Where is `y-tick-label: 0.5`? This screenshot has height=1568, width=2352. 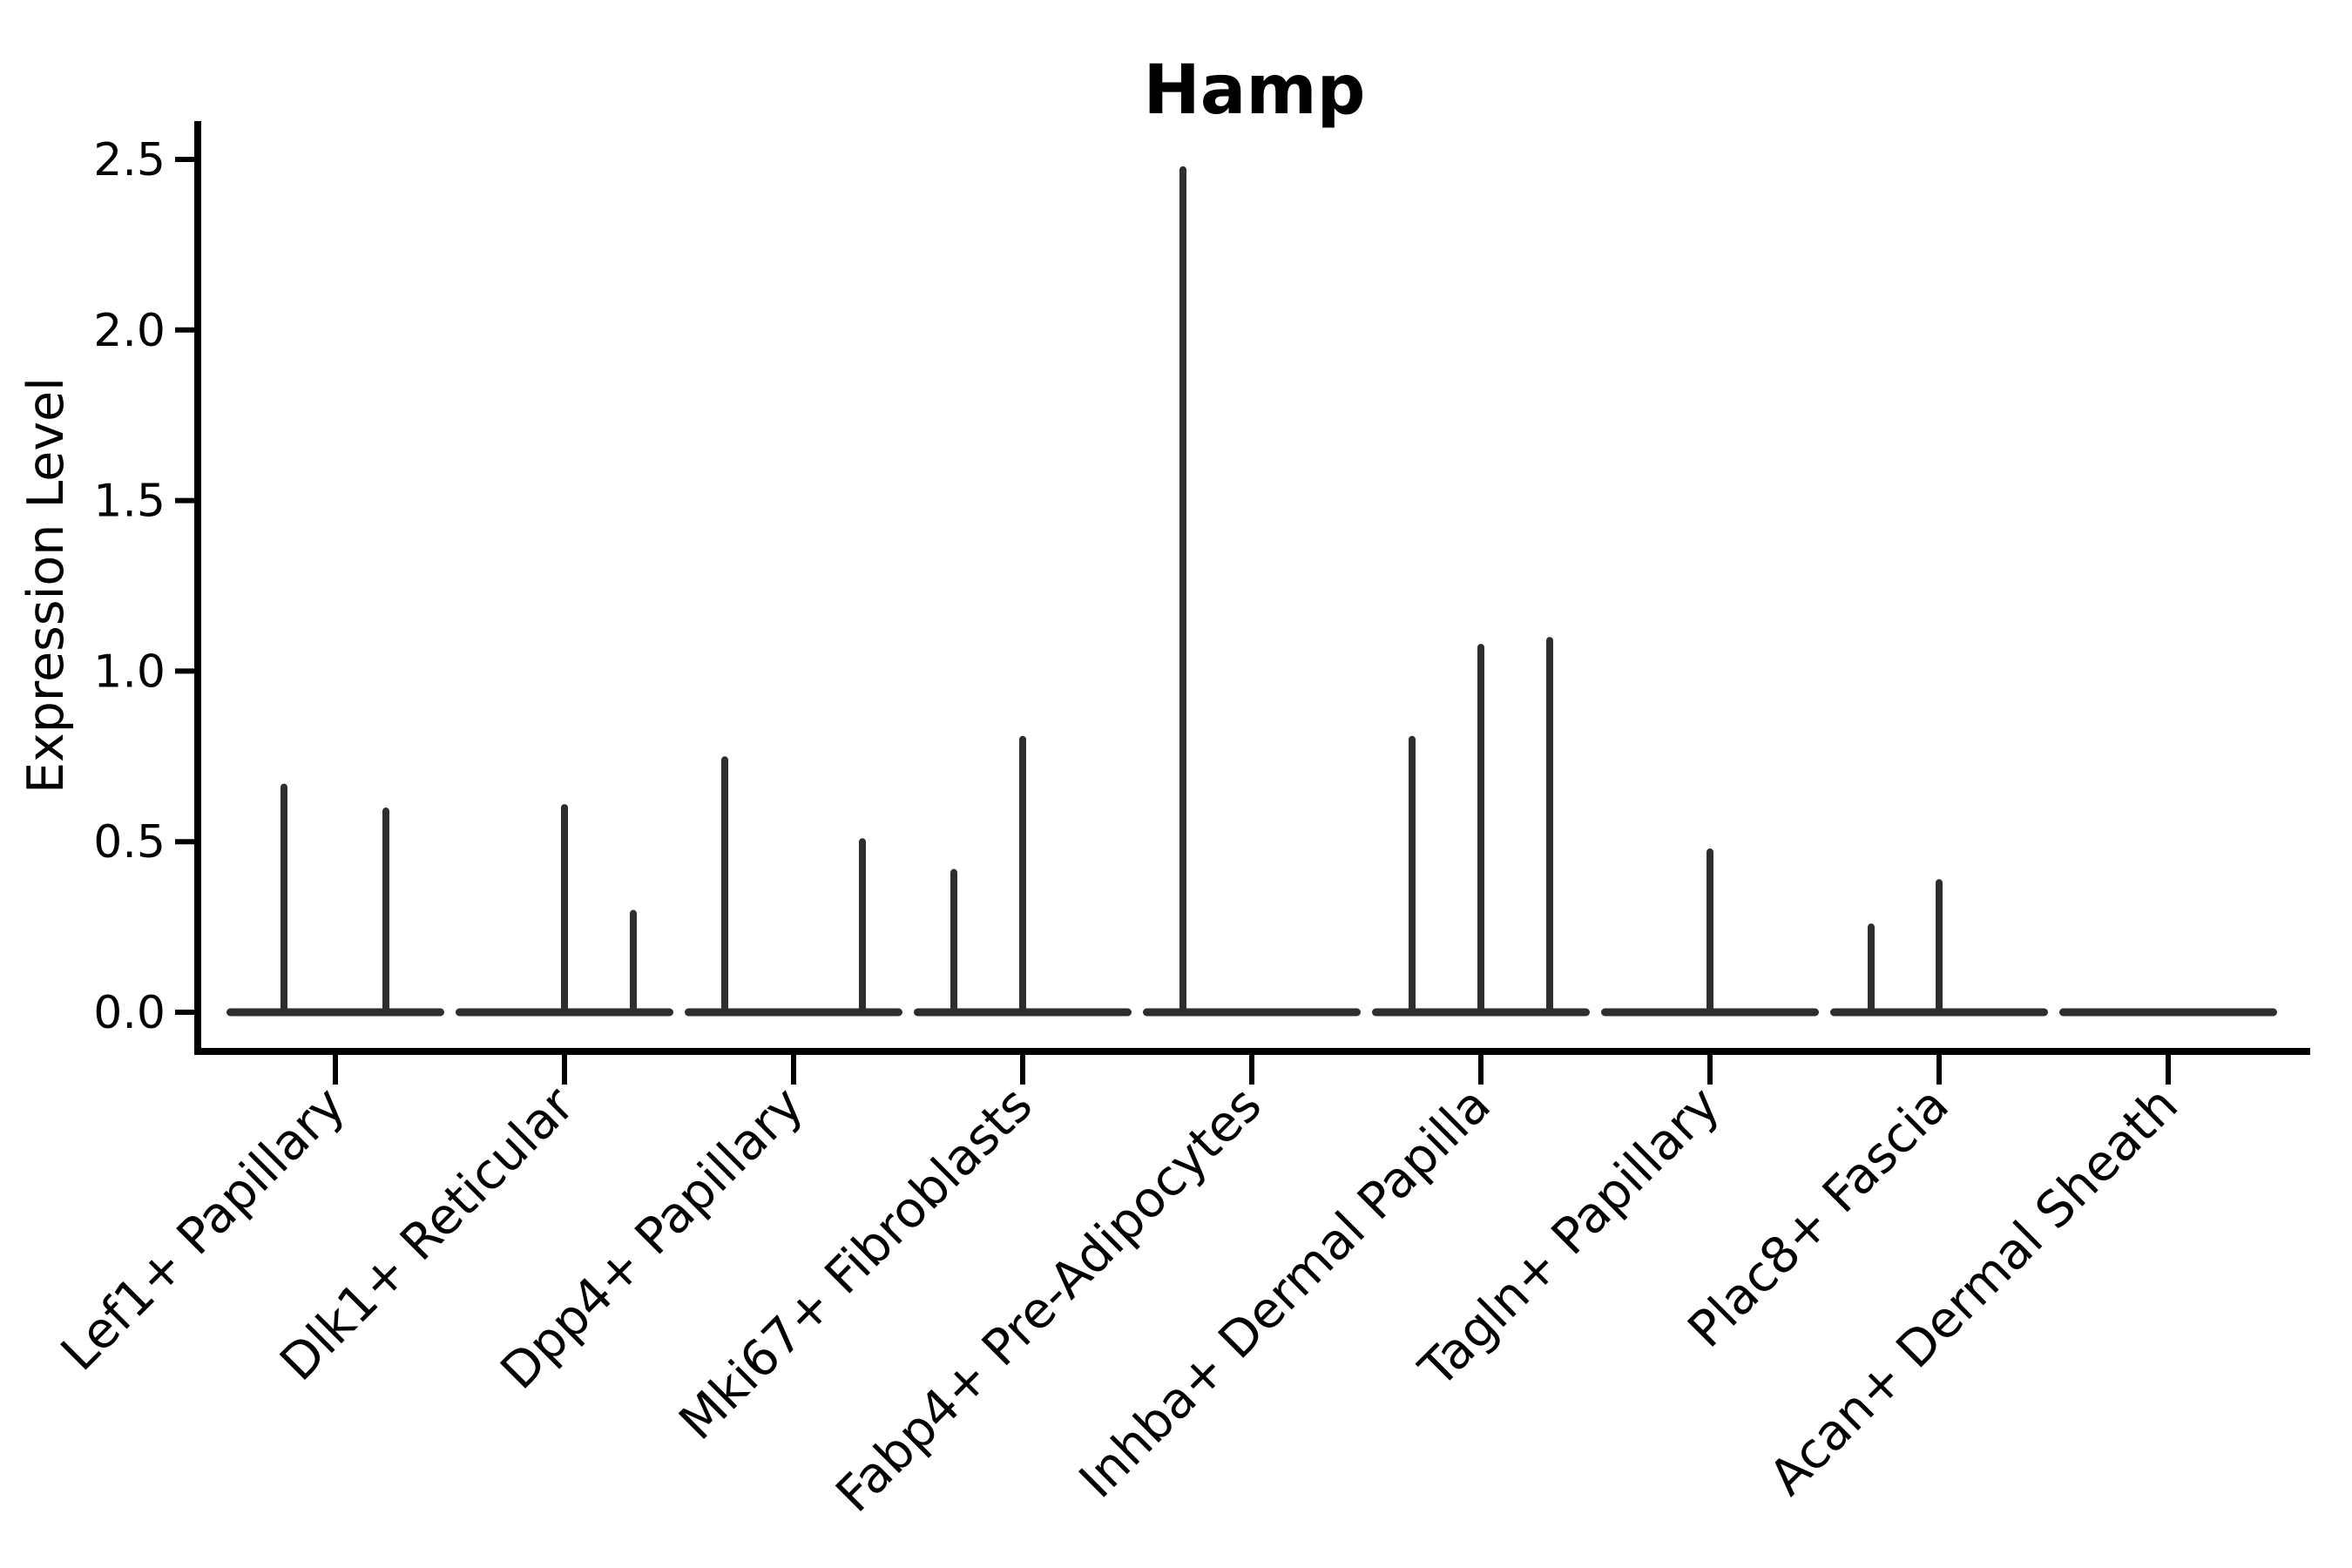
y-tick-label: 0.5 is located at coordinates (129, 842).